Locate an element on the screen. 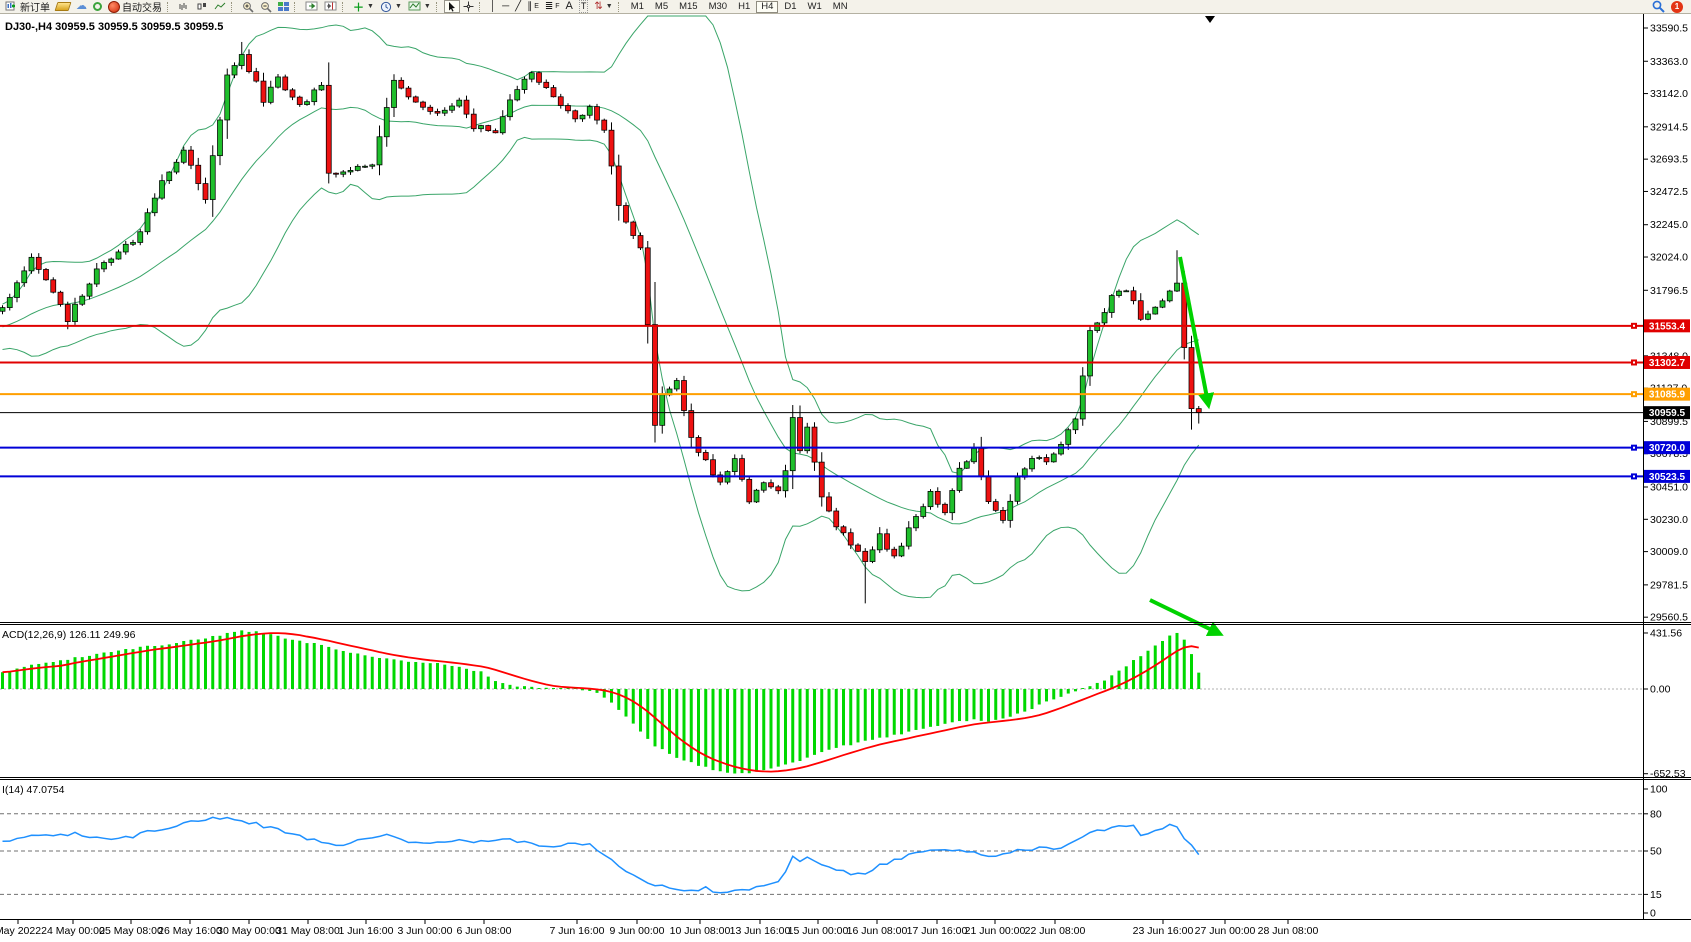 The height and width of the screenshot is (942, 1691). timeframe-button-MN: MN is located at coordinates (840, 6).